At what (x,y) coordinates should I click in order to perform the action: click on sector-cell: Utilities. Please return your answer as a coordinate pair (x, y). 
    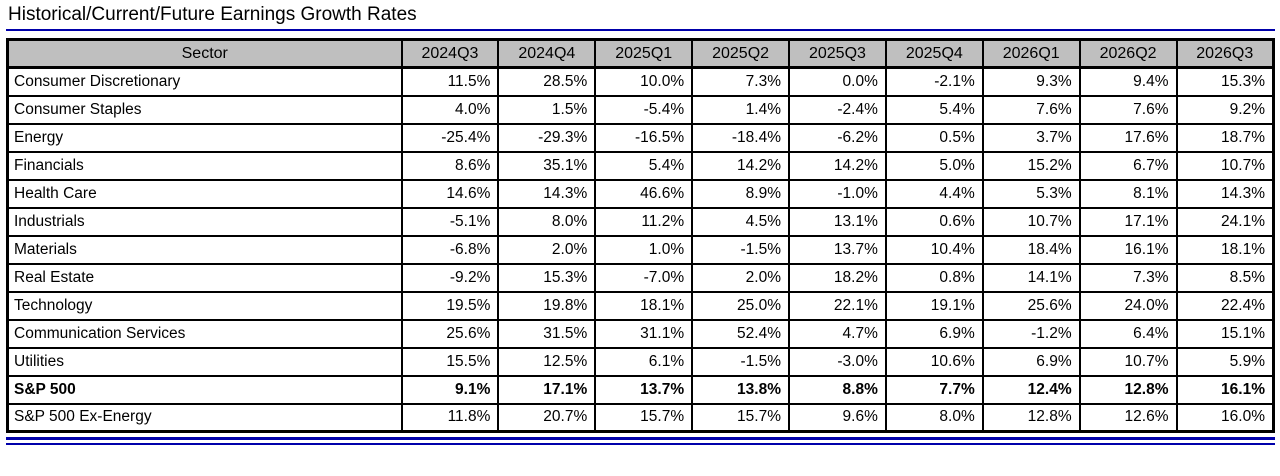
    Looking at the image, I should click on (204, 361).